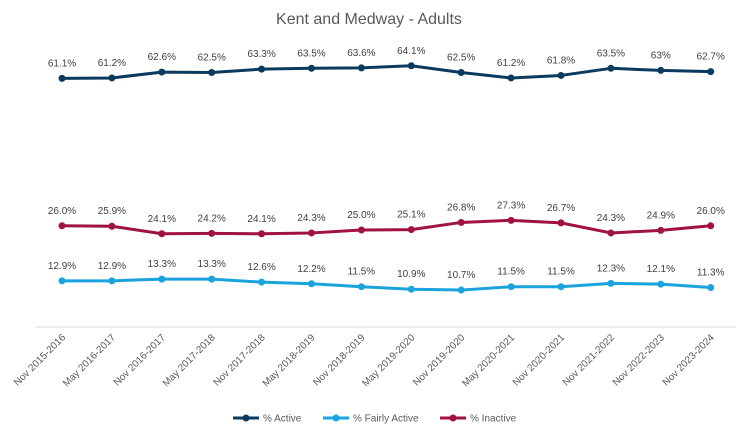 Image resolution: width=738 pixels, height=436 pixels. I want to click on data-label-inactive: 24.1%, so click(261, 219).